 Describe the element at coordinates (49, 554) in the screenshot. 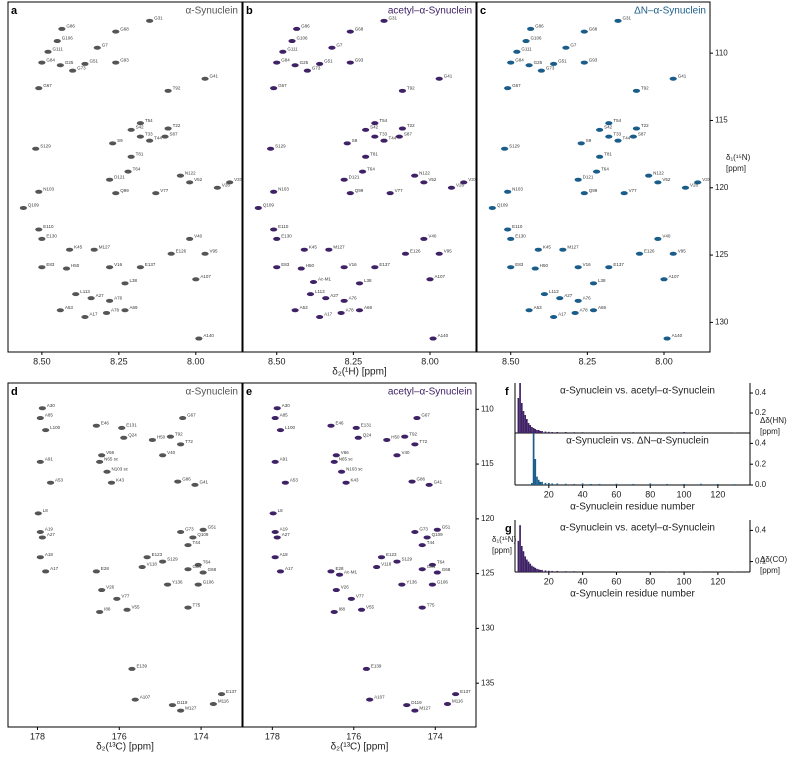

I see `peak-label: A18` at that location.